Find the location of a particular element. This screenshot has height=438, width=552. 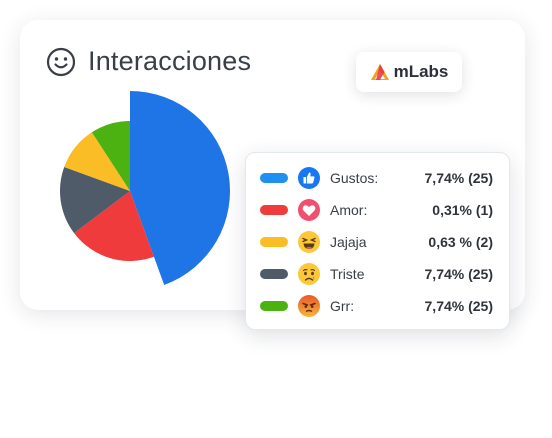

page-title: Interacciones is located at coordinates (170, 61).